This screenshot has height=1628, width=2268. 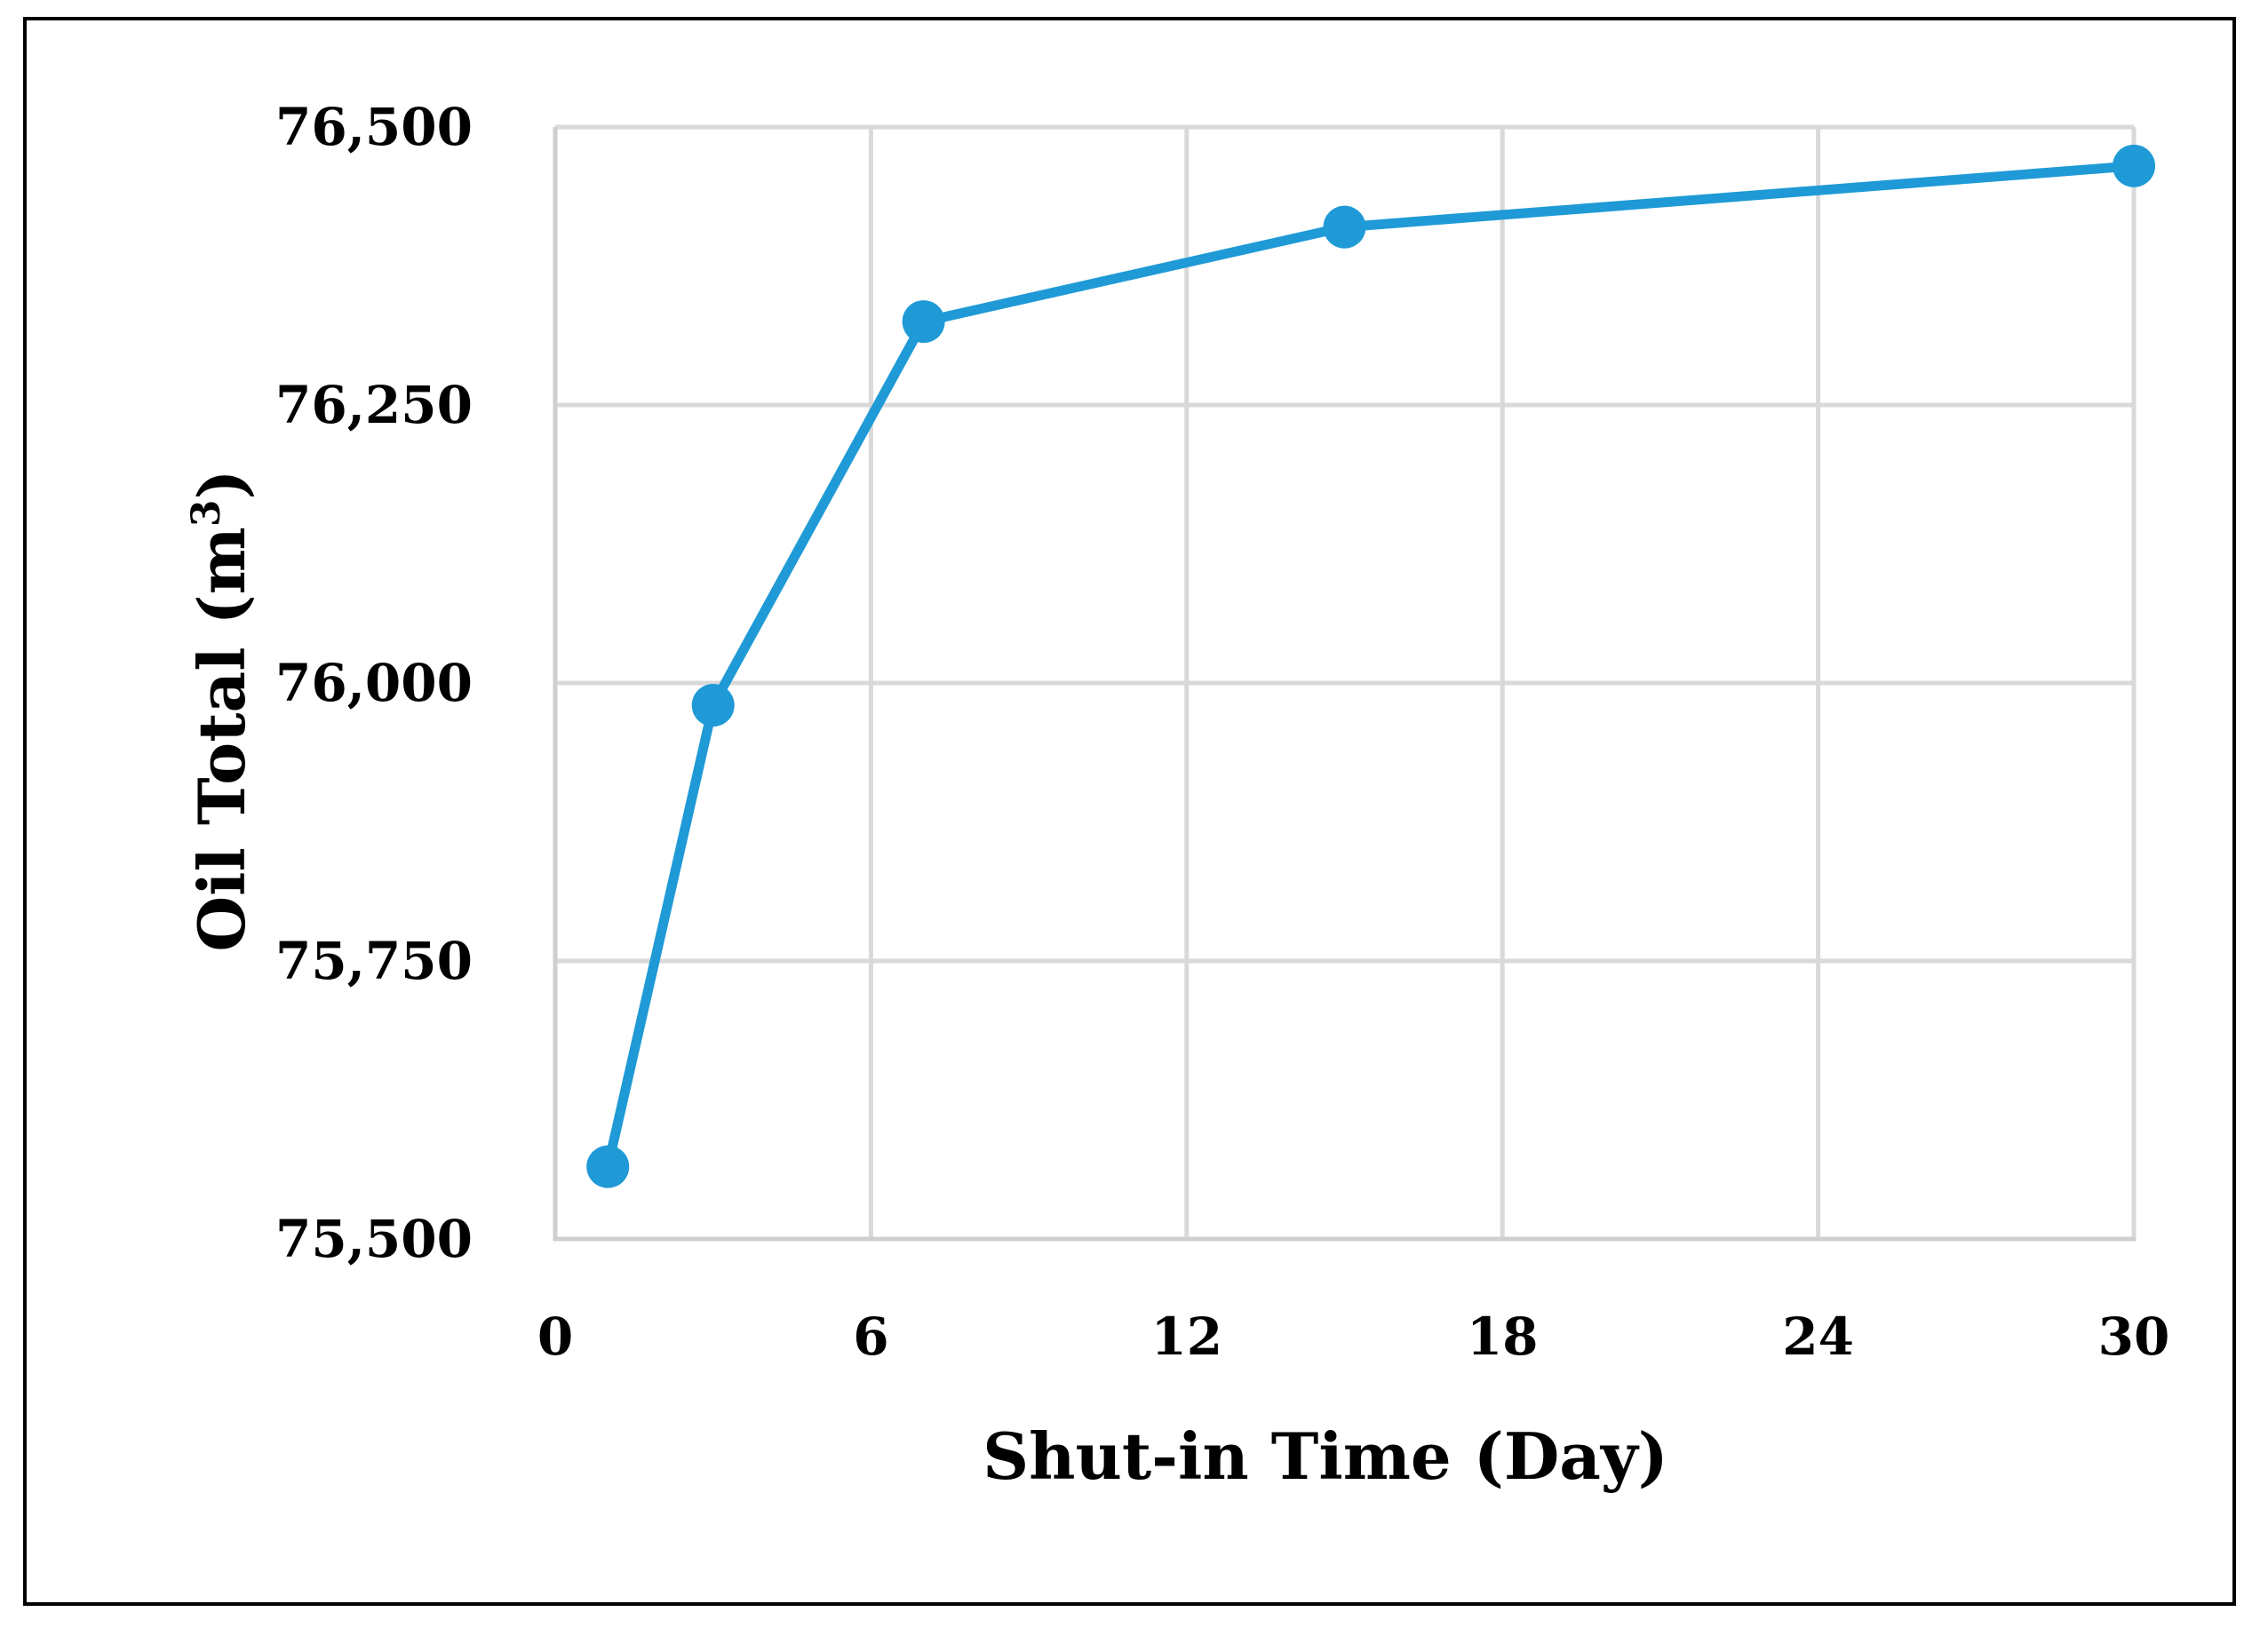 What do you see at coordinates (221, 484) in the screenshot?
I see `y-axis-title-end: )` at bounding box center [221, 484].